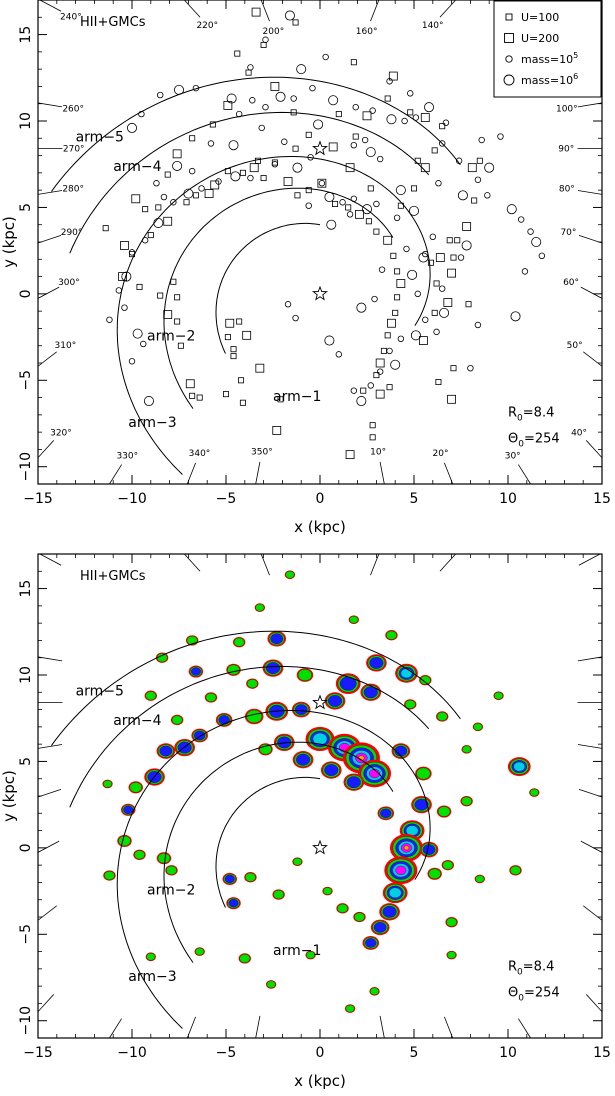  Describe the element at coordinates (531, 969) in the screenshot. I see `r0-annotation: R0=8.4` at that location.